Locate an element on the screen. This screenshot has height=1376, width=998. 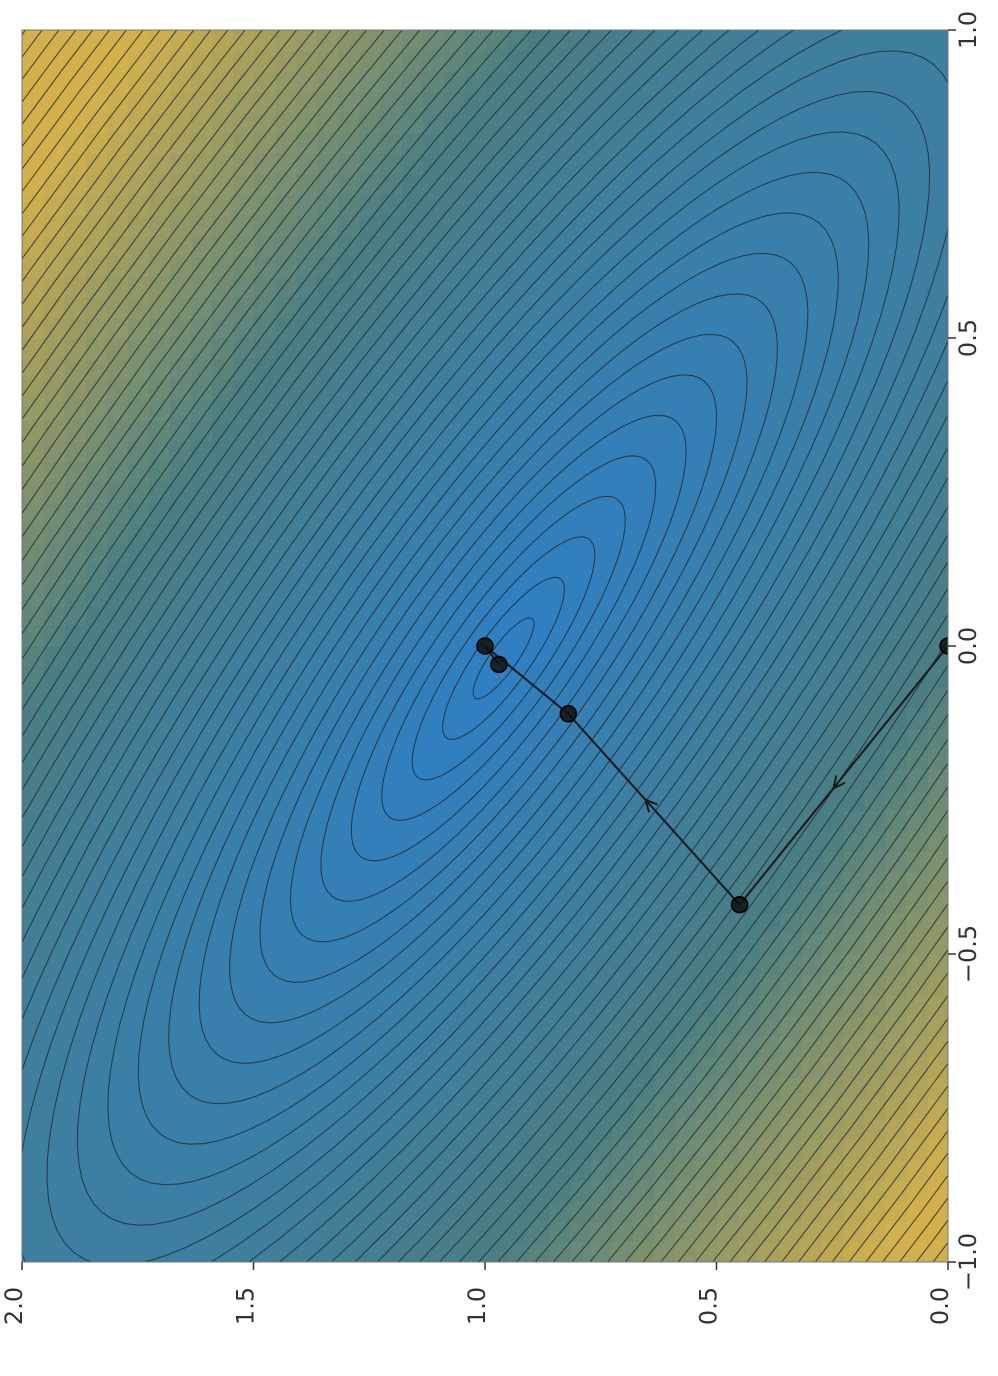
path-point is located at coordinates (485, 646).